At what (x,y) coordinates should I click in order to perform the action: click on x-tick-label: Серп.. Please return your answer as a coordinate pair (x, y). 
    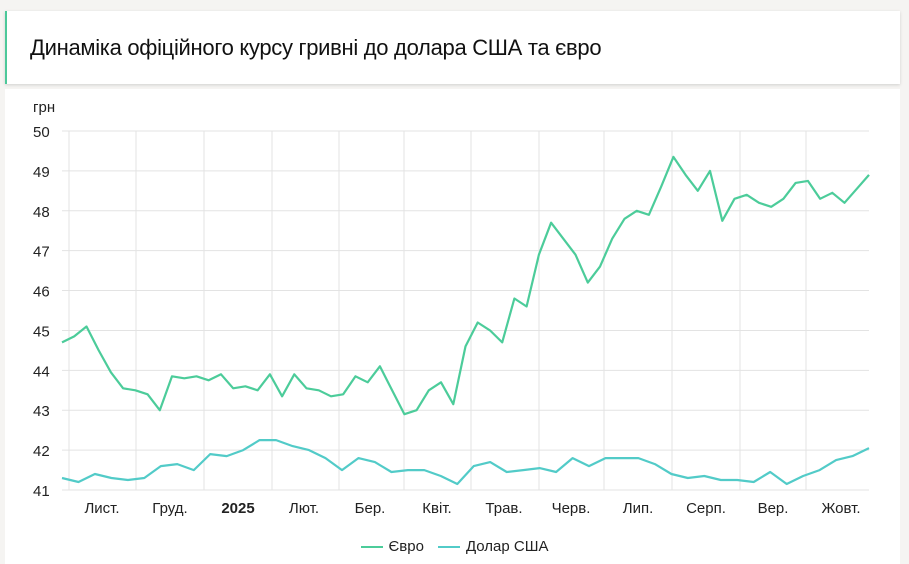
    Looking at the image, I should click on (706, 508).